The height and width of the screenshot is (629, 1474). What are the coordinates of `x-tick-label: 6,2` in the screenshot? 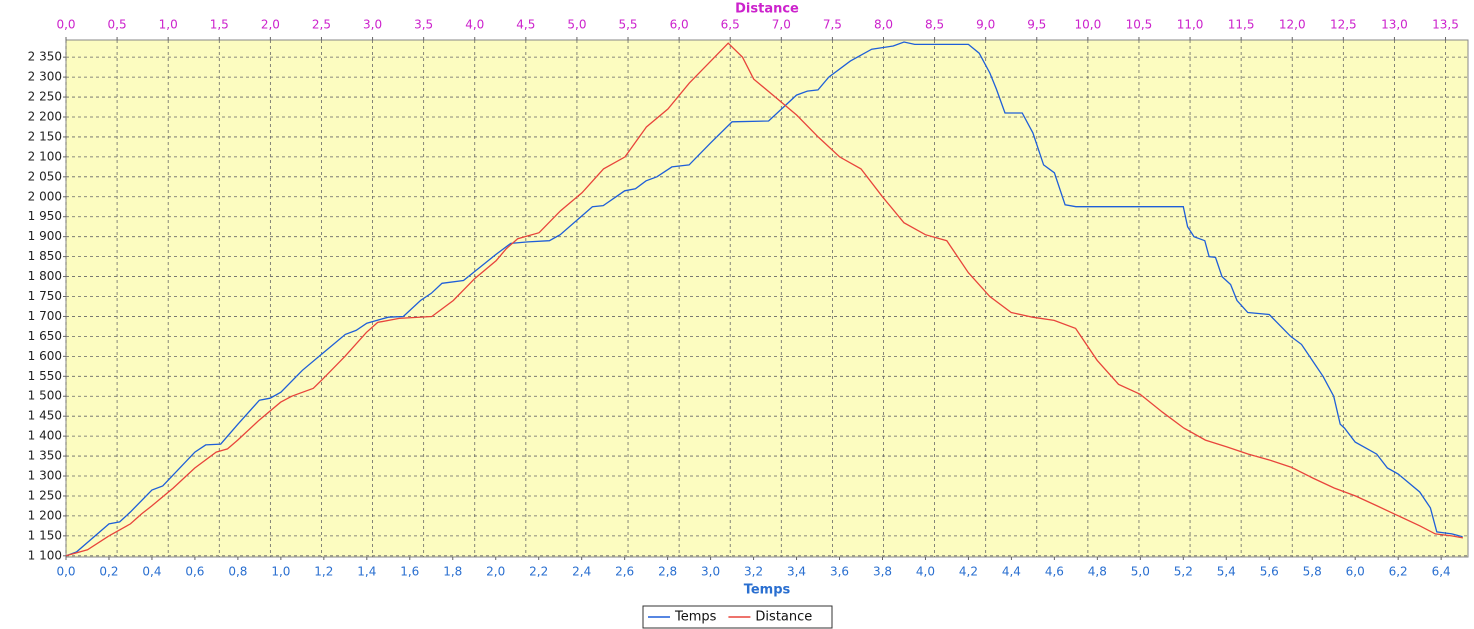 It's located at (1398, 572).